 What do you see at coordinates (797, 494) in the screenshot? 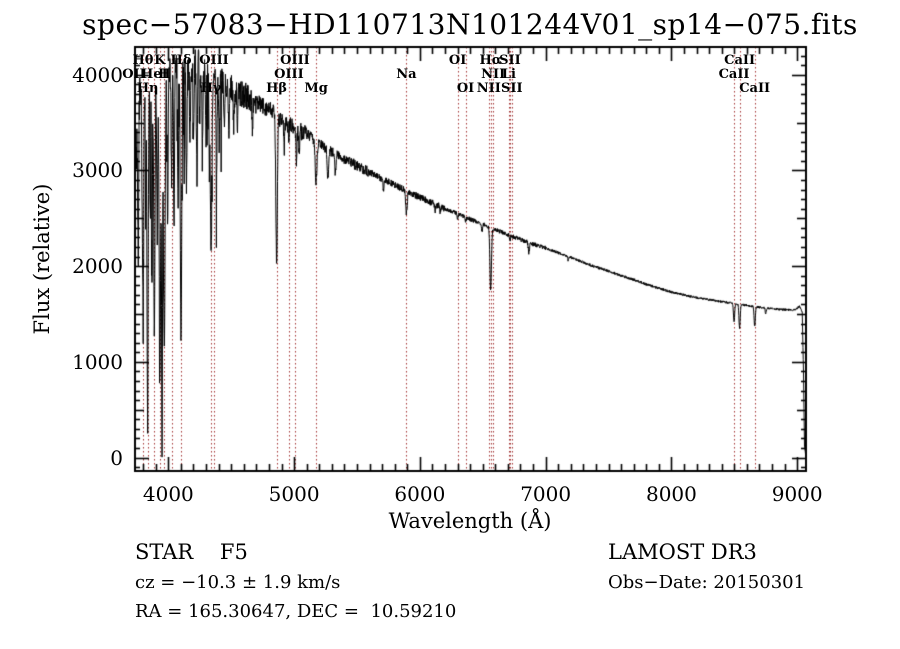
I see `x-tick-label: 9000` at bounding box center [797, 494].